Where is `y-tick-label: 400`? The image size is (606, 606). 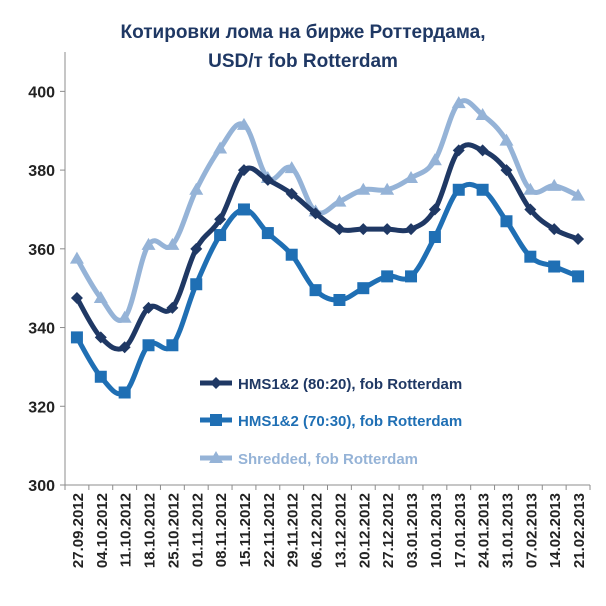
y-tick-label: 400 is located at coordinates (41, 92).